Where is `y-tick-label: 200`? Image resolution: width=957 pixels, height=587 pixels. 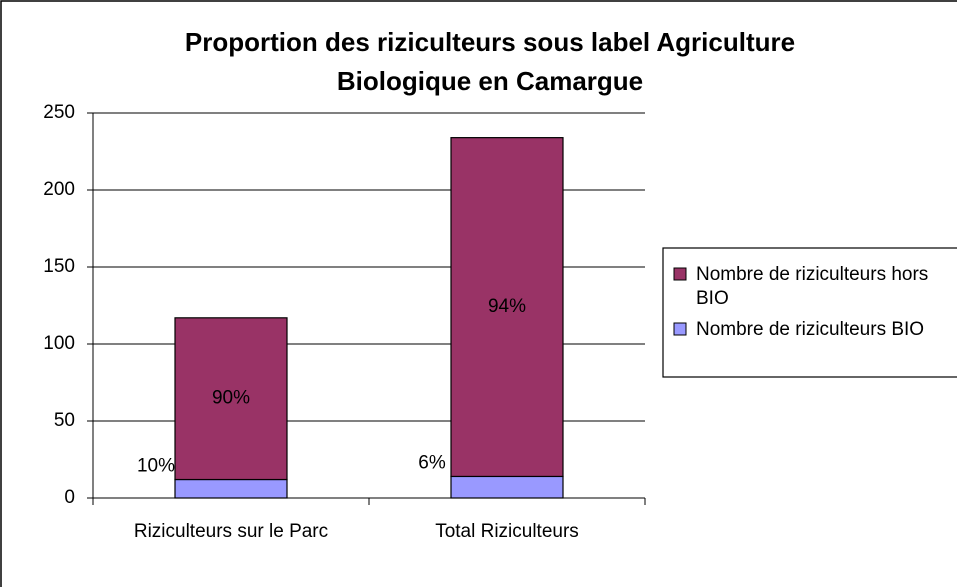 y-tick-label: 200 is located at coordinates (59, 189).